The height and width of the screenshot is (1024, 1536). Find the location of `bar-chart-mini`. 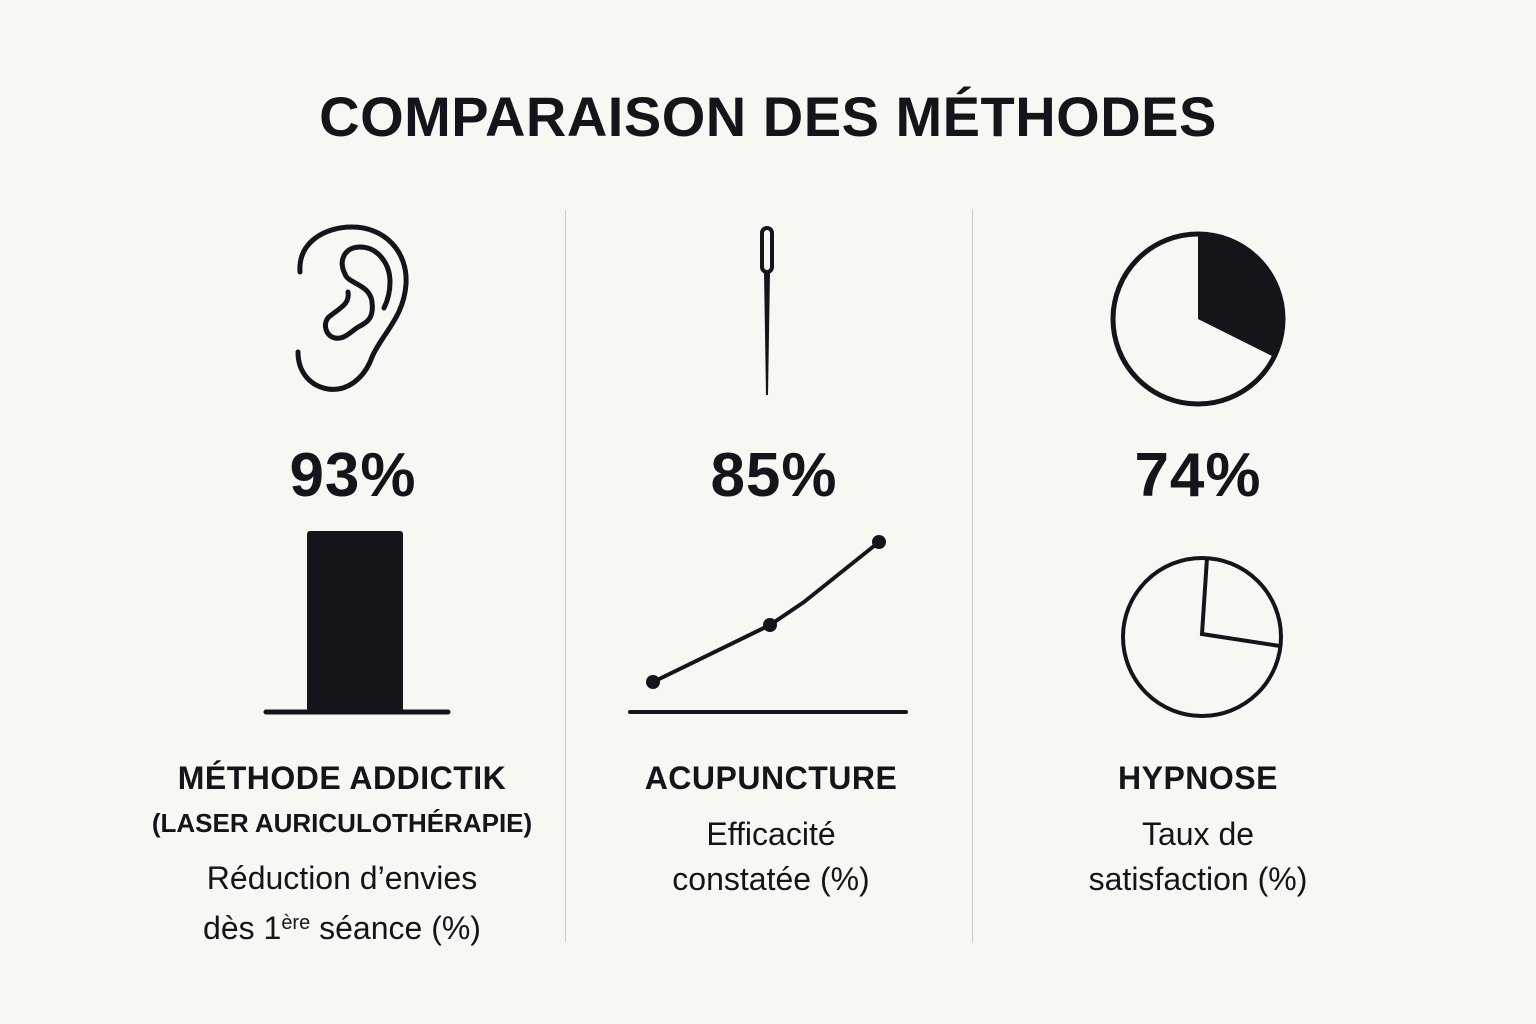

bar-chart-mini is located at coordinates (357, 623).